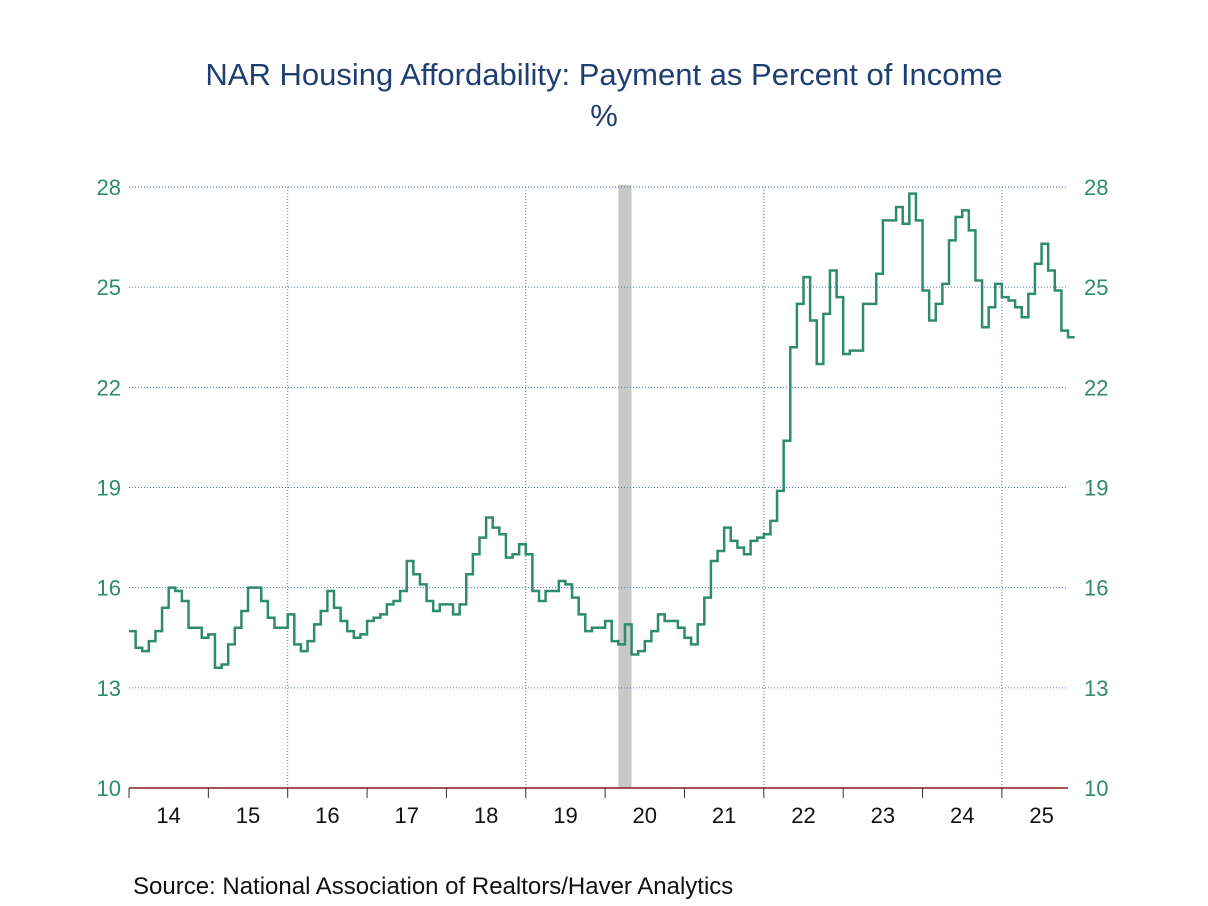  Describe the element at coordinates (883, 815) in the screenshot. I see `x-tick-label-23: 23` at that location.